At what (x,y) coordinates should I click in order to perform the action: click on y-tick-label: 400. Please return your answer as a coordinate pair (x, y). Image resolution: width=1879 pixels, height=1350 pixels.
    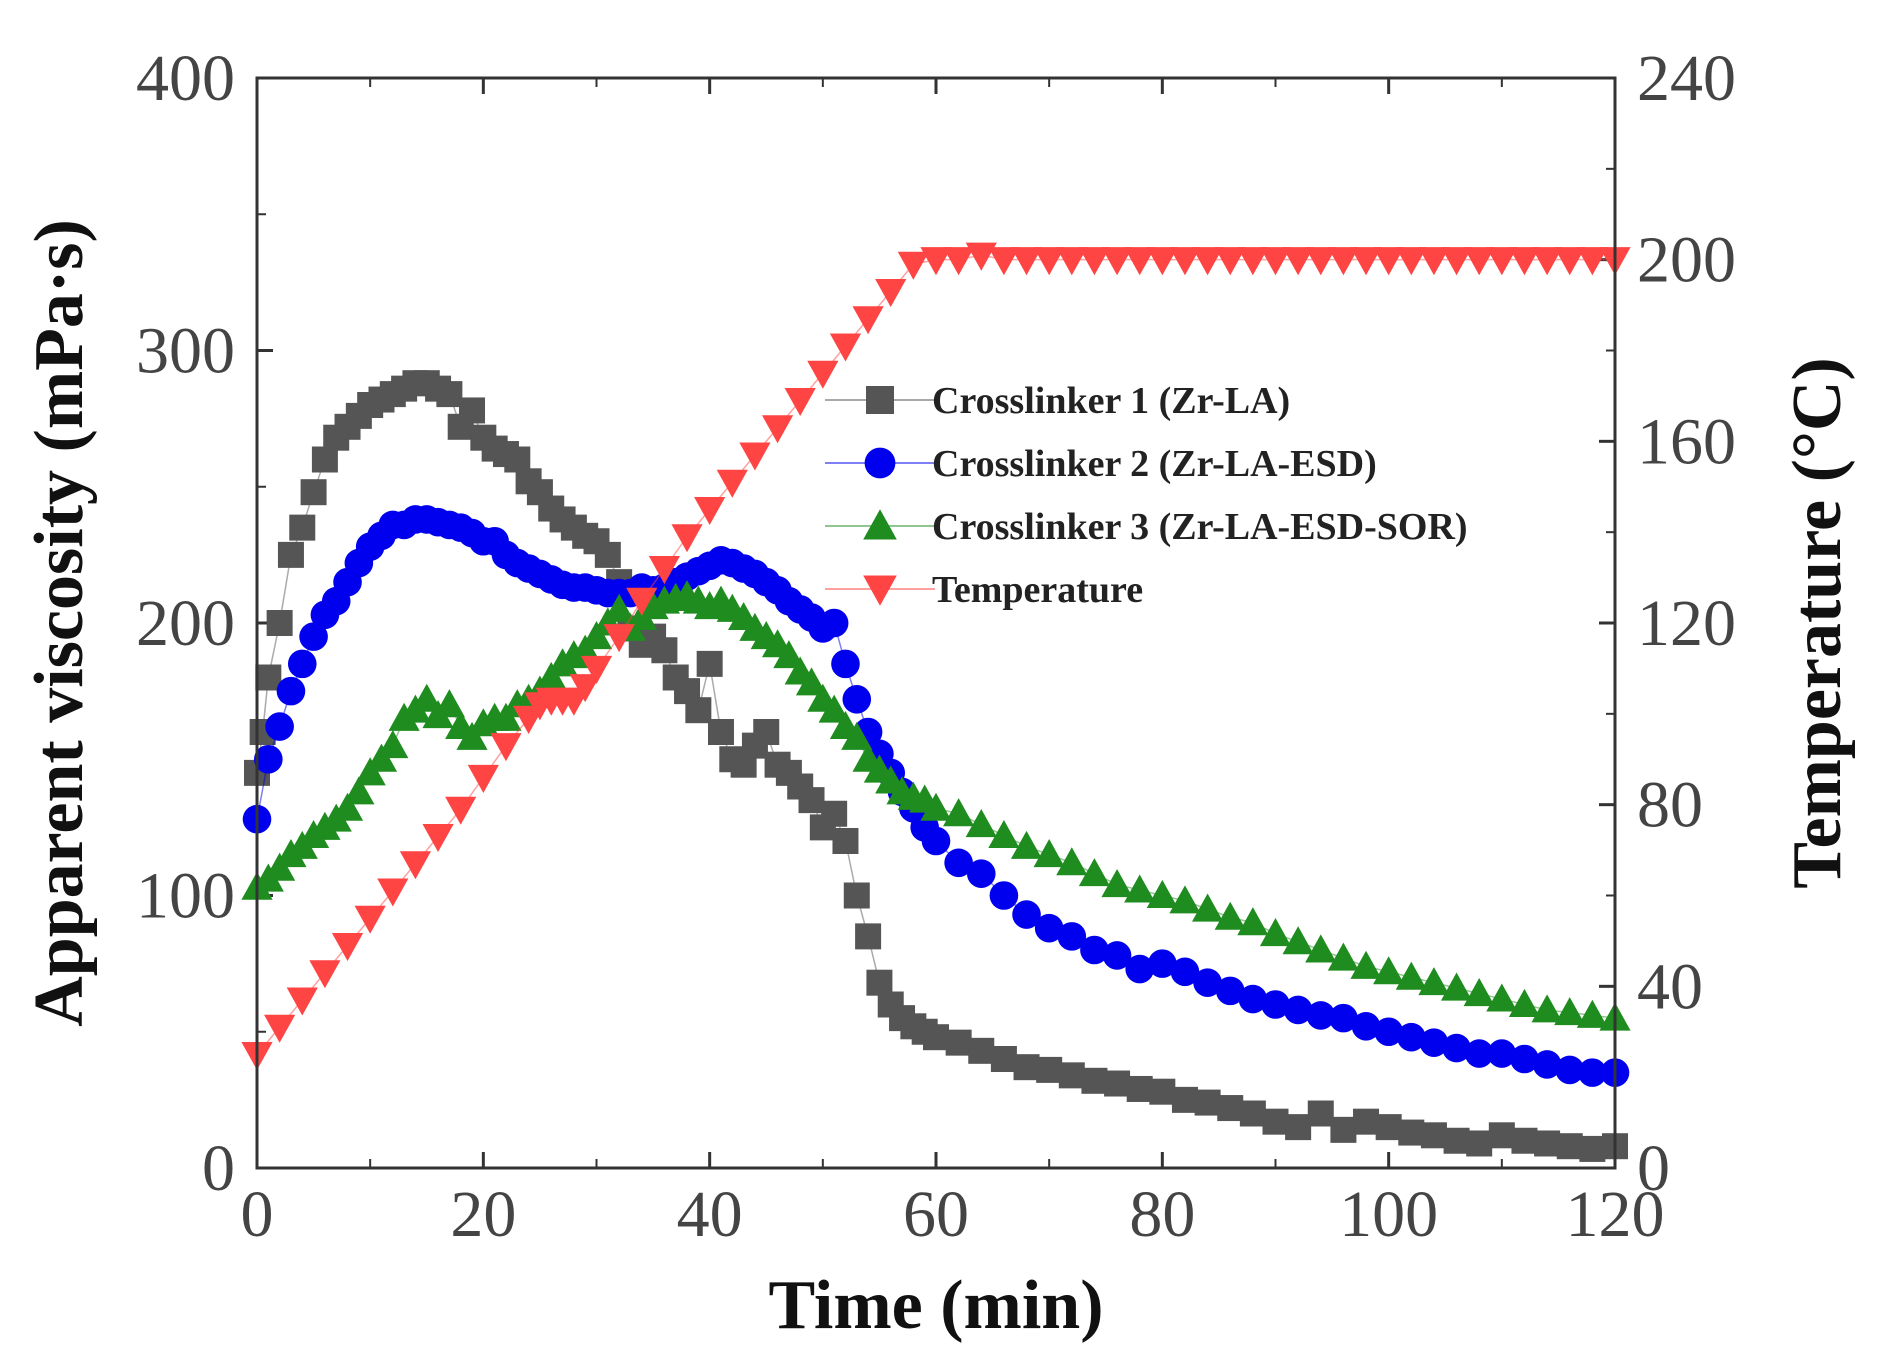
    Looking at the image, I should click on (185, 78).